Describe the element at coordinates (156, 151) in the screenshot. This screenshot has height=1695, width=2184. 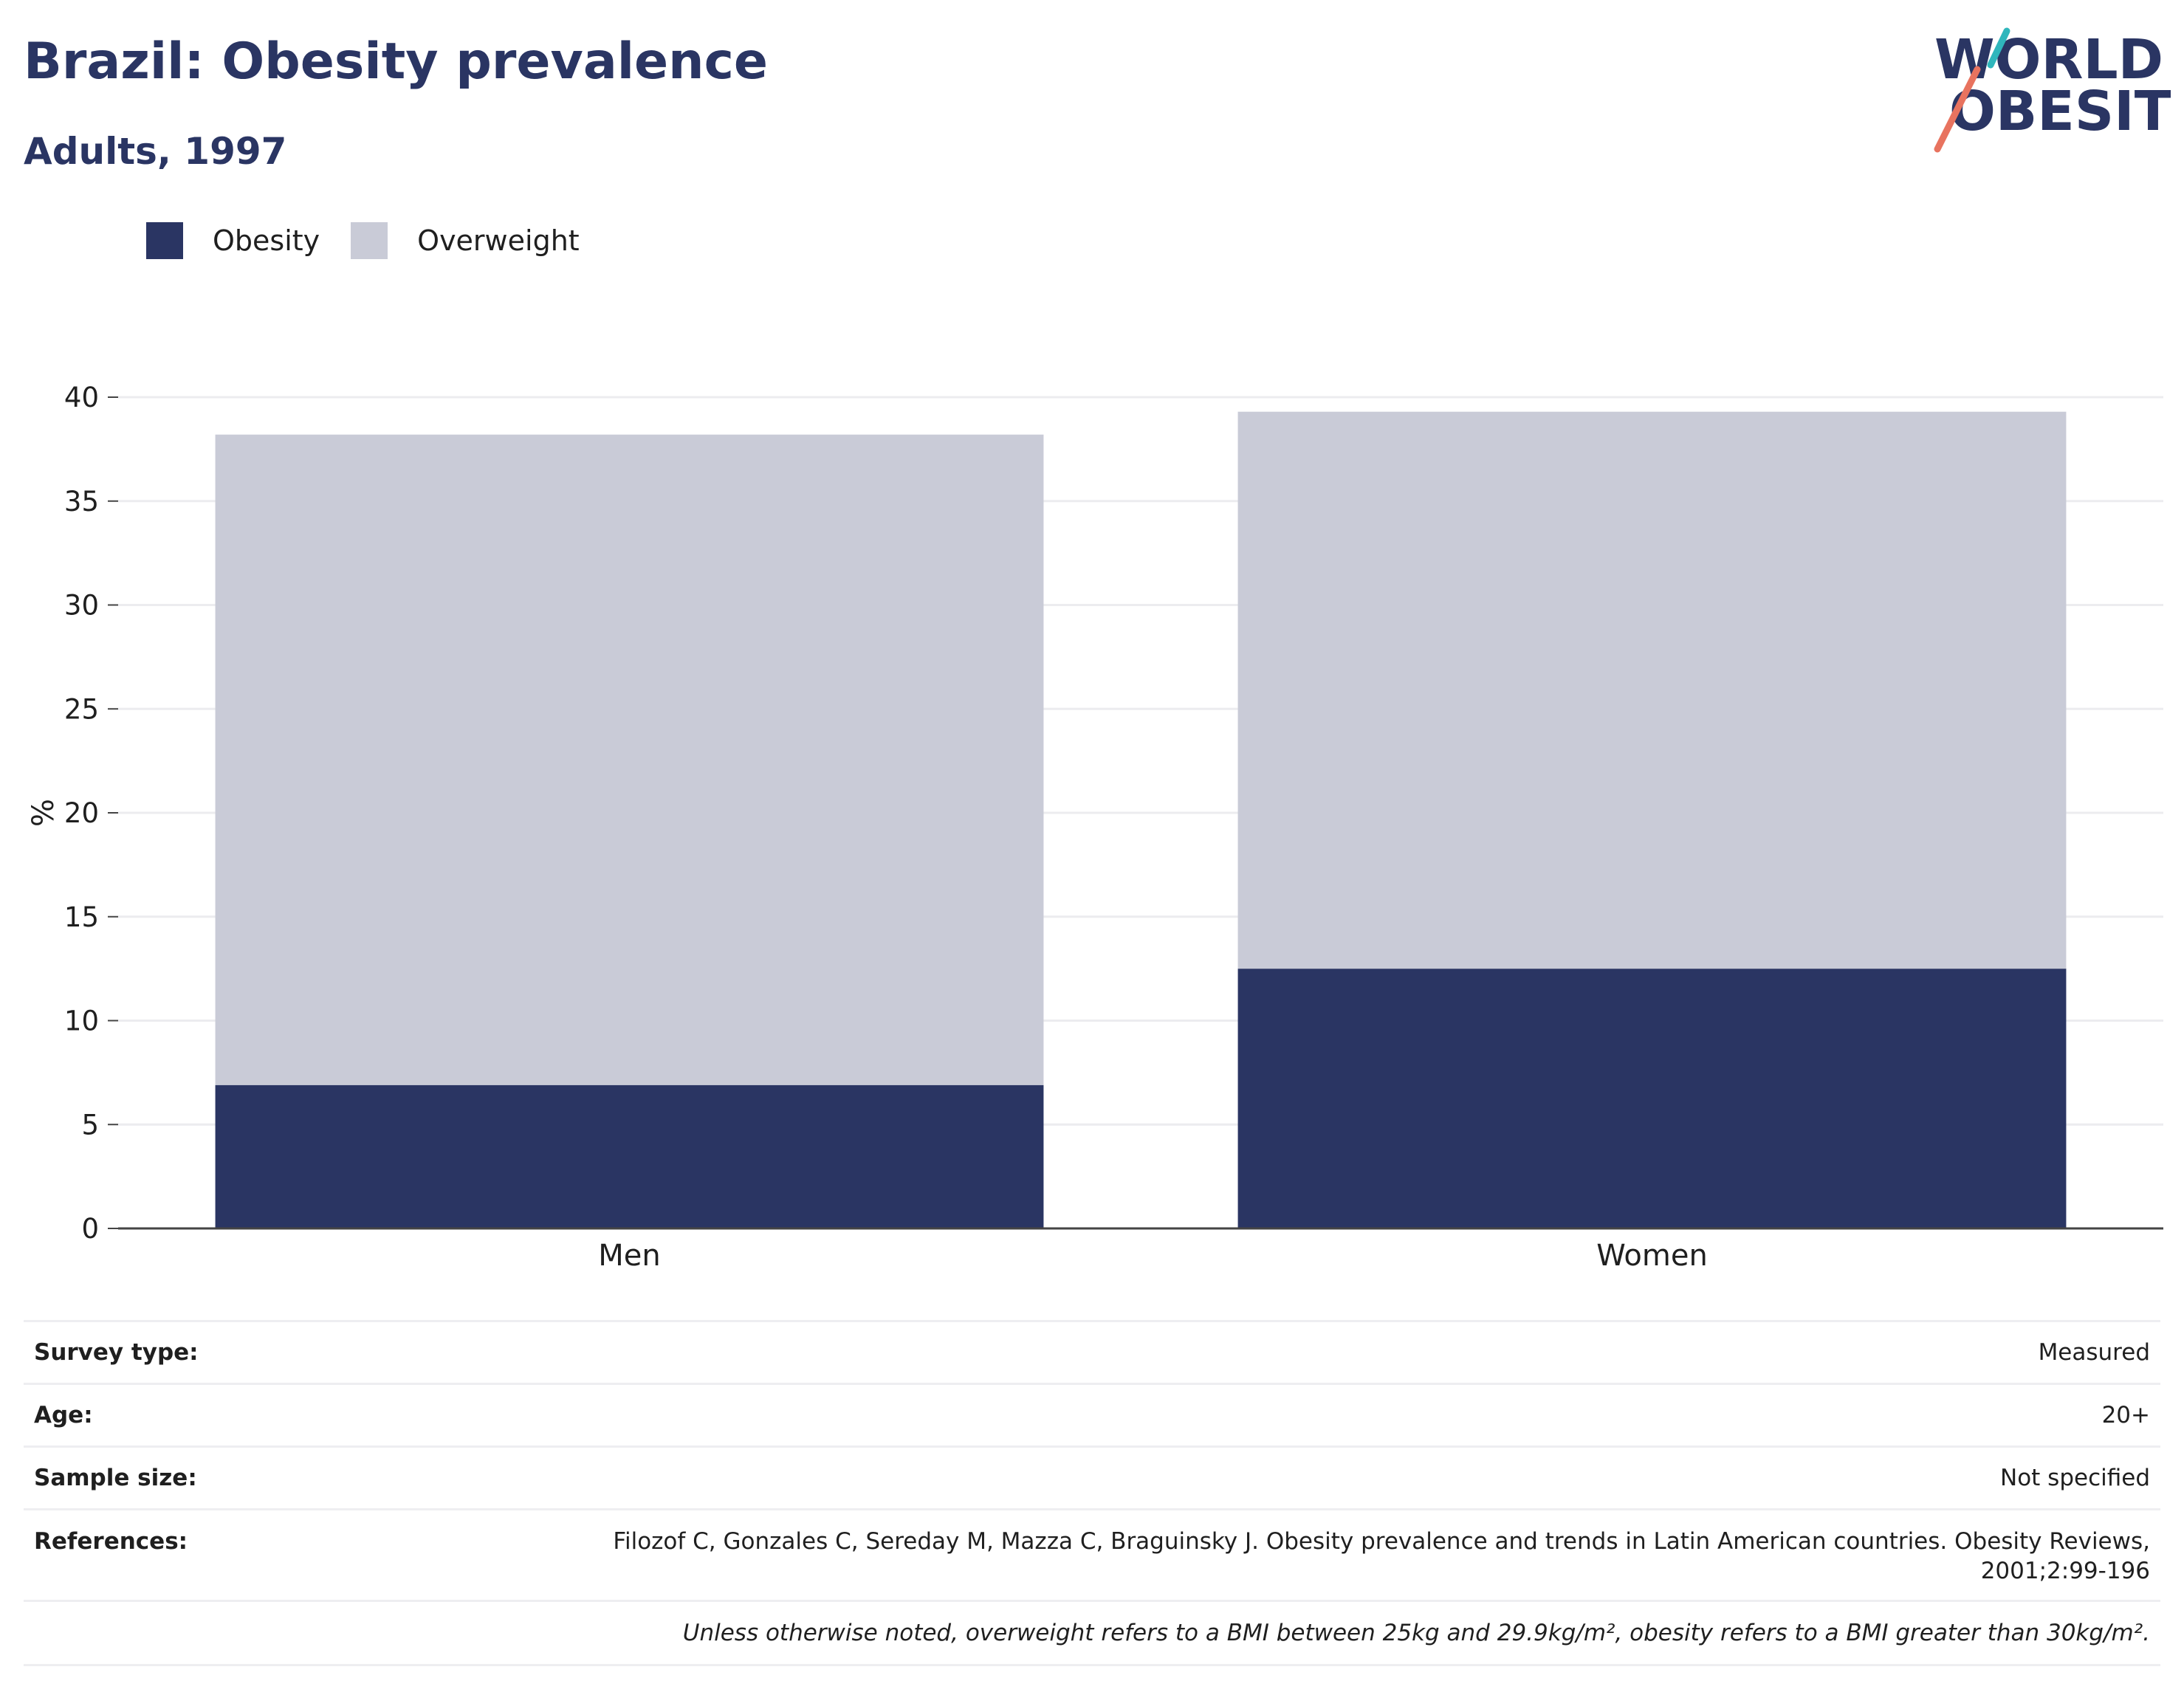
I see `chart-subtitle: Adults, 1997` at that location.